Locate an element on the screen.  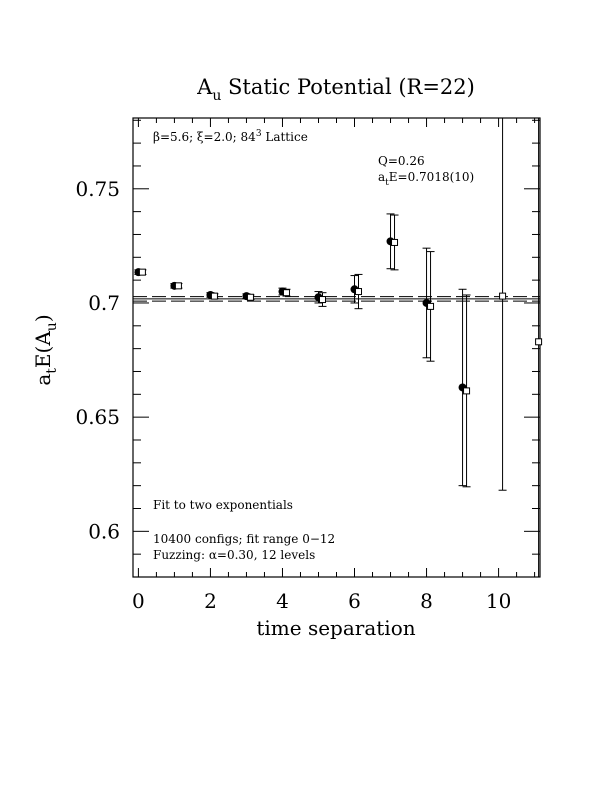
lattice-suffix: Lattice is located at coordinates (285, 137).